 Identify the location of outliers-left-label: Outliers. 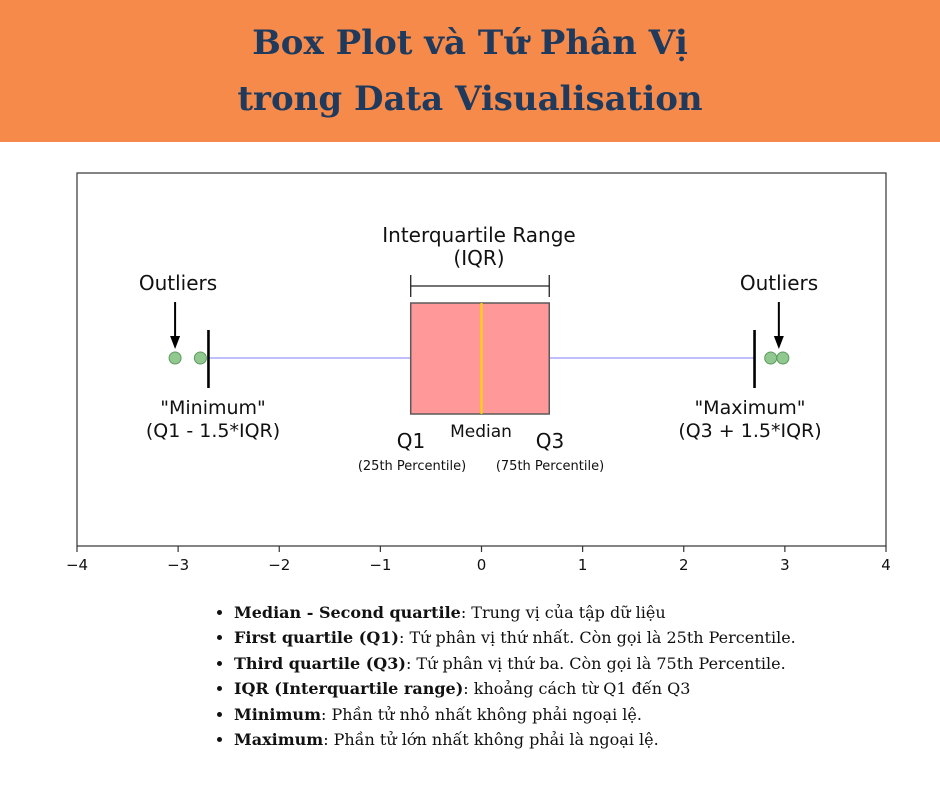
(178, 283).